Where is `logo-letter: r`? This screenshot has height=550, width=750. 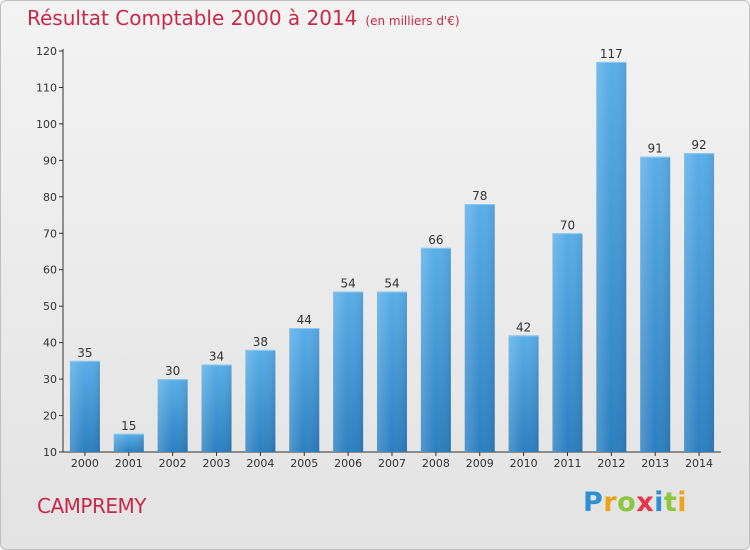 logo-letter: r is located at coordinates (610, 502).